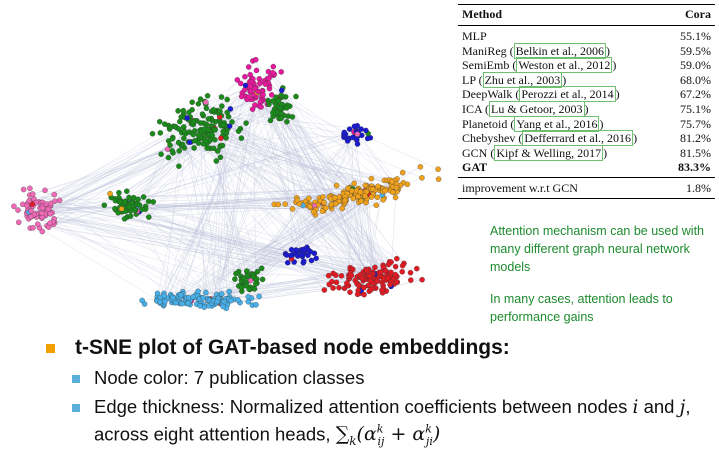  What do you see at coordinates (292, 348) in the screenshot?
I see `main-bullet-text: t-SNE plot of GAT-based node embeddings:` at bounding box center [292, 348].